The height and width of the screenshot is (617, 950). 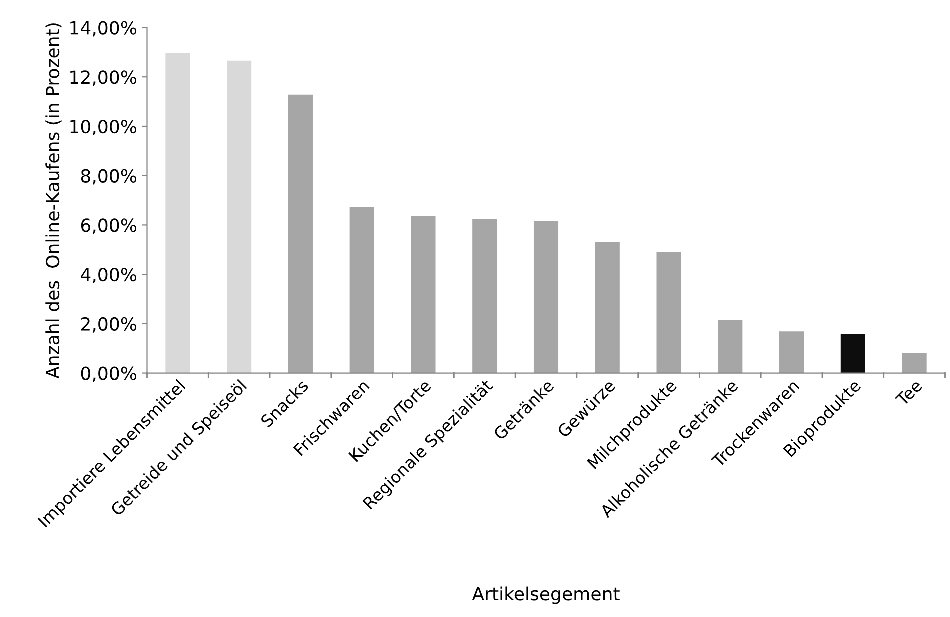 What do you see at coordinates (546, 595) in the screenshot?
I see `x-axis-title: Artikelsegement` at bounding box center [546, 595].